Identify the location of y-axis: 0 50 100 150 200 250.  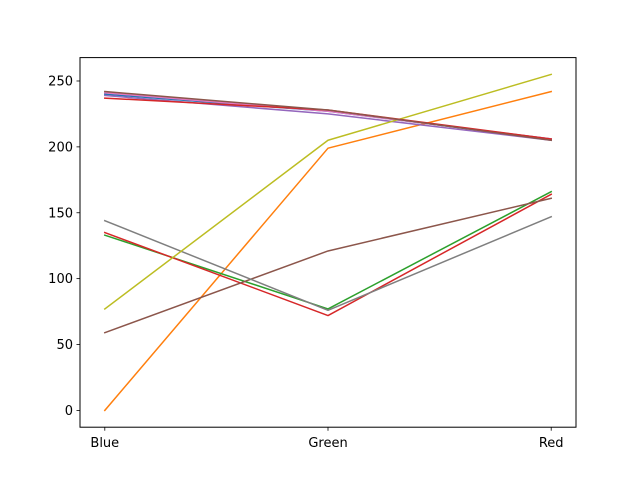
(64, 246).